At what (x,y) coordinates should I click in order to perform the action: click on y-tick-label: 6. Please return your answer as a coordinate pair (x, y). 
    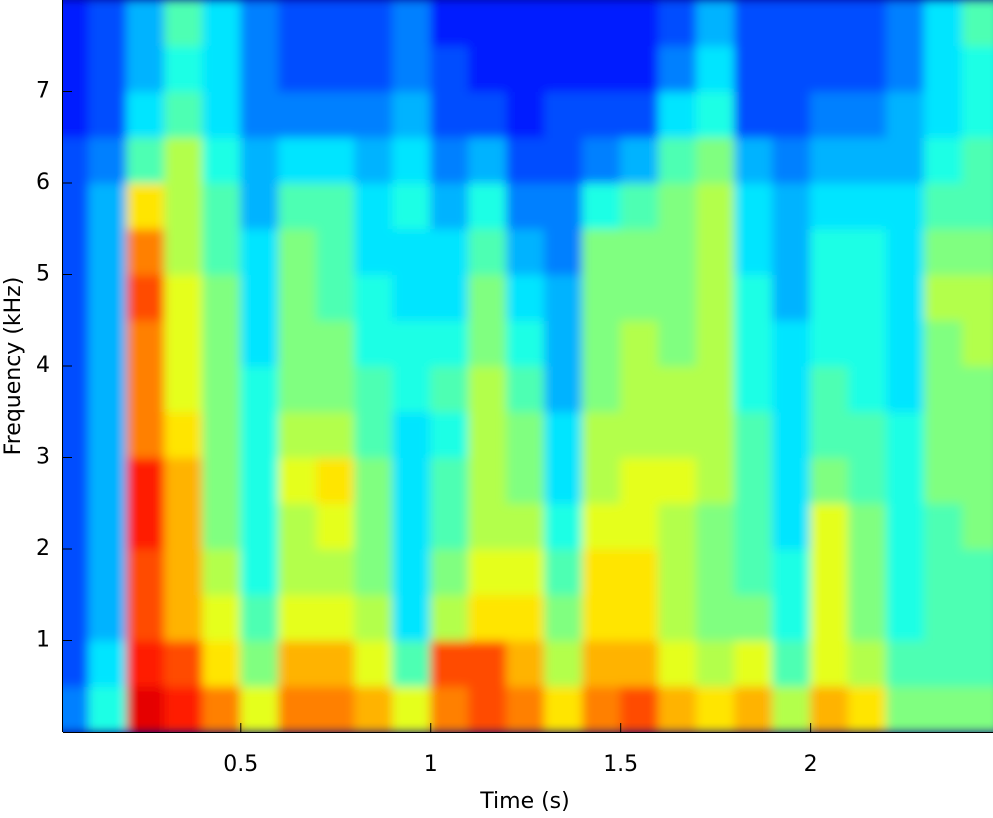
    Looking at the image, I should click on (43, 182).